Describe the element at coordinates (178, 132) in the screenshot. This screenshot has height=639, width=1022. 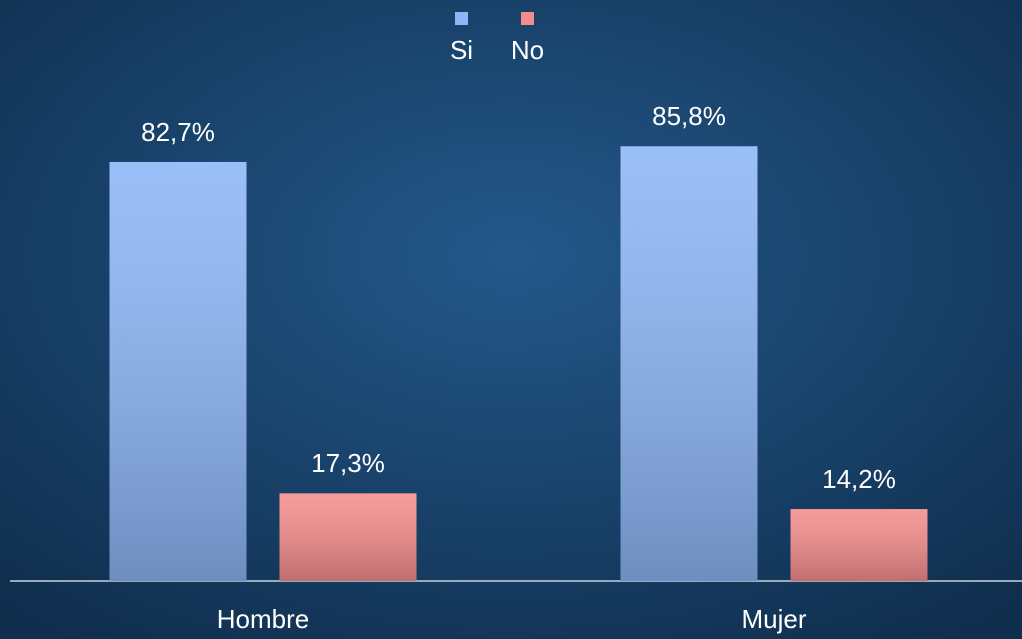
I see `data-label: 82,7%` at that location.